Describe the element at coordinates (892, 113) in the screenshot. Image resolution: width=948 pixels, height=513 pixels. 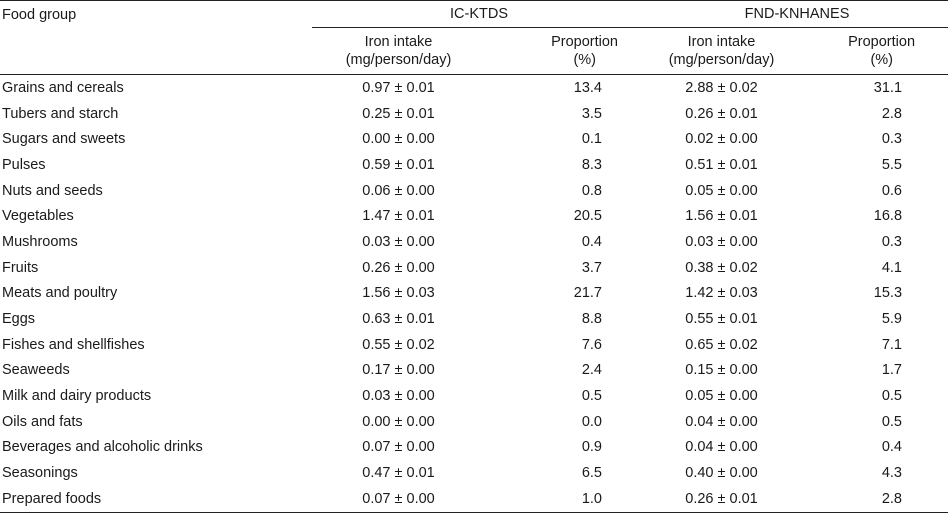
I see `fnd-proportion-cell: 2.8` at that location.